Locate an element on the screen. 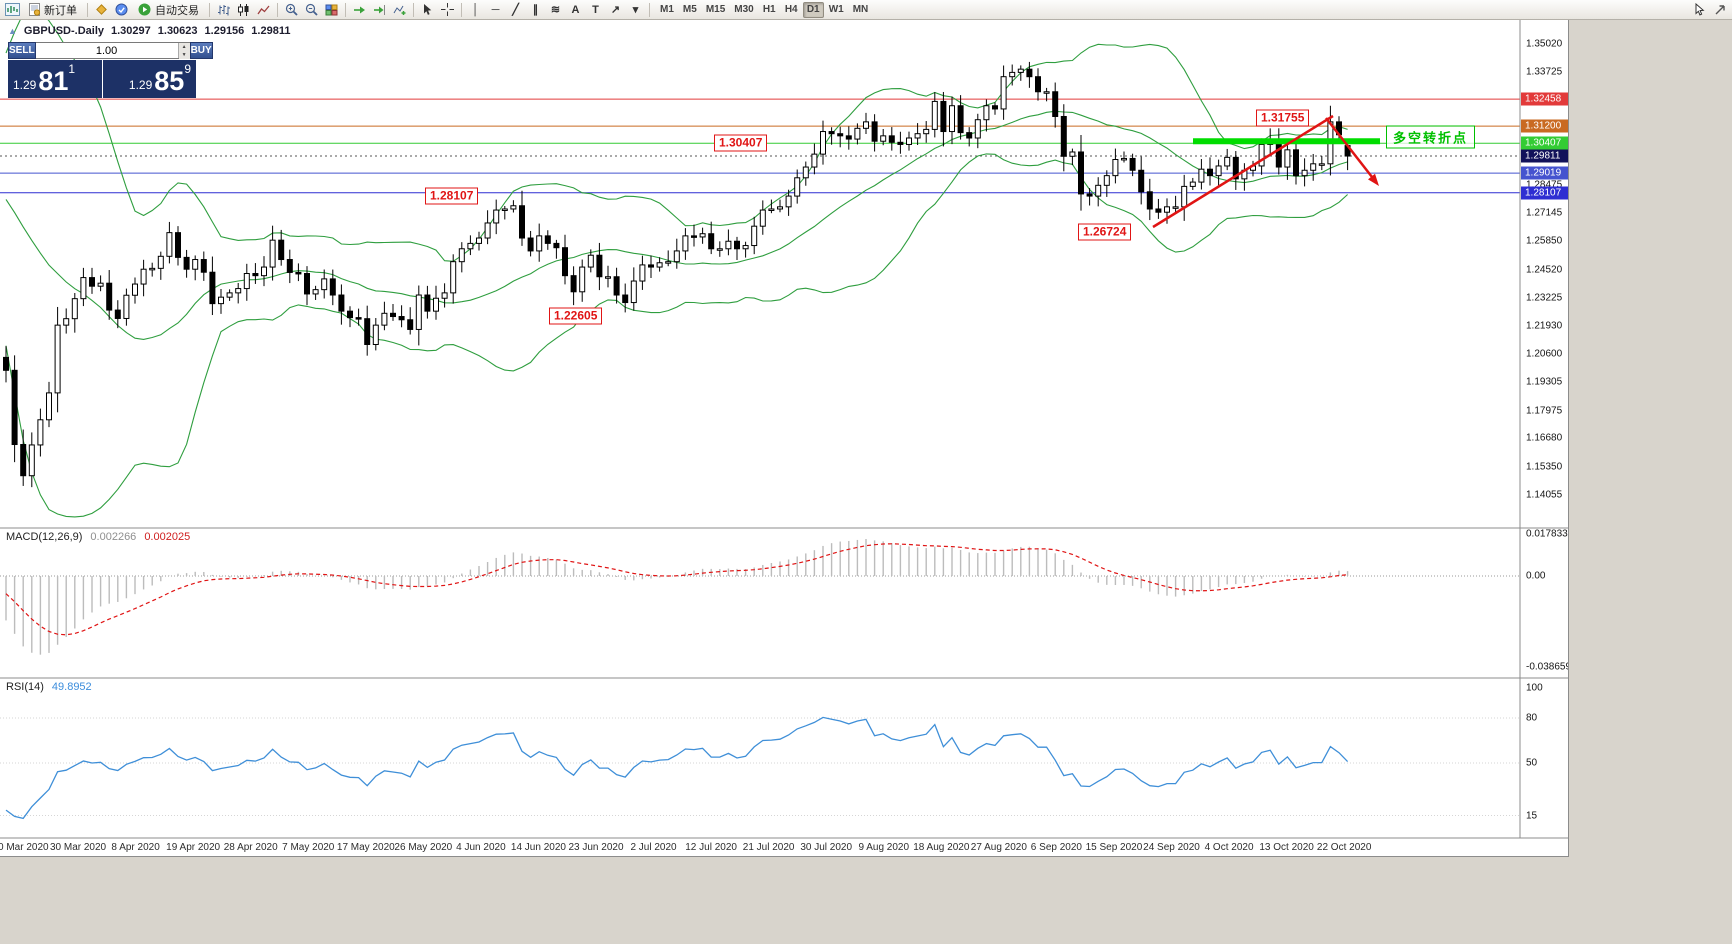  price-scale-label: 1.27145 is located at coordinates (1544, 213).